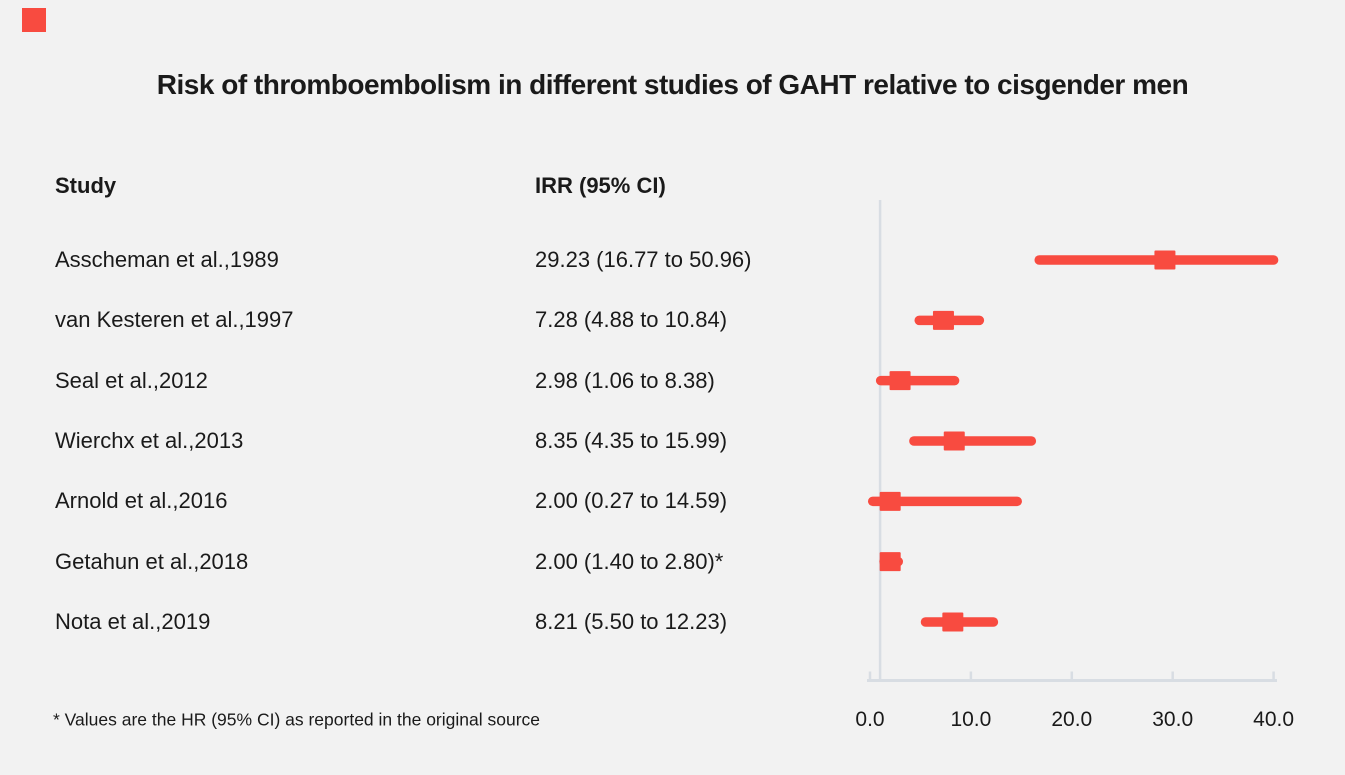 Image resolution: width=1345 pixels, height=775 pixels. What do you see at coordinates (629, 561) in the screenshot?
I see `irr-value: 2.00 (1.40 to 2.80)*` at bounding box center [629, 561].